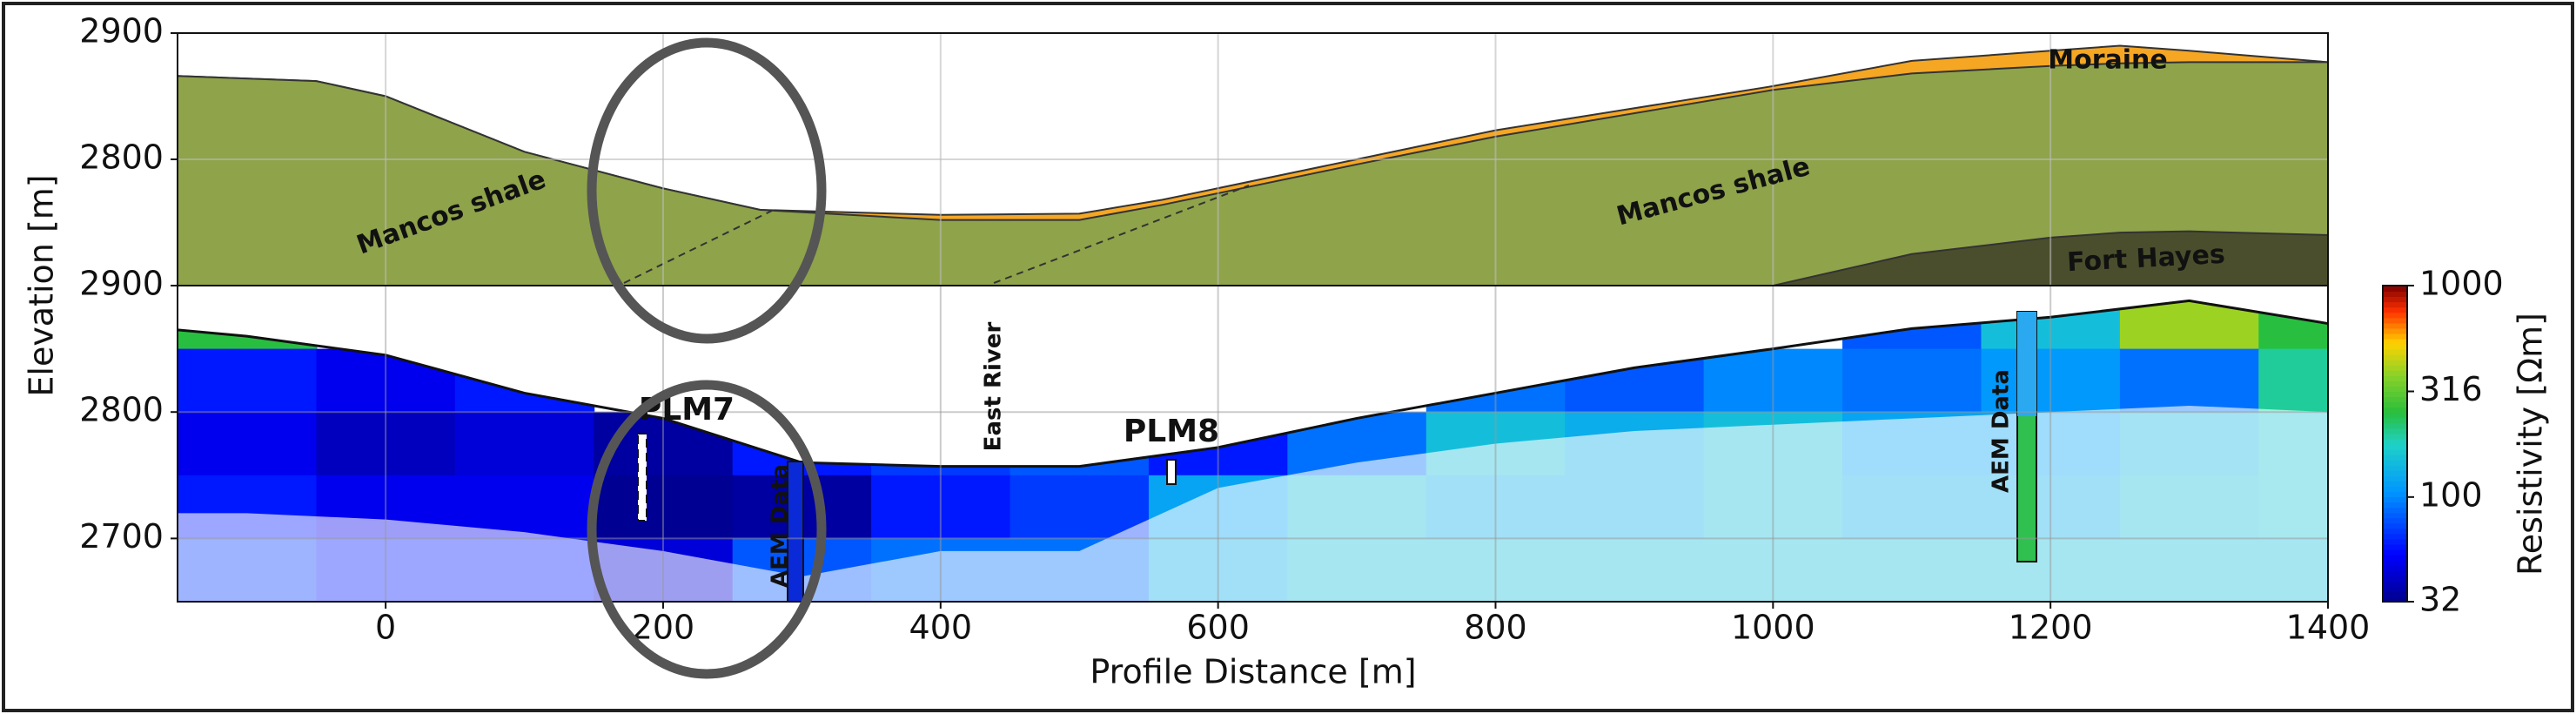  I want to click on annotation: PLM8, so click(1172, 431).